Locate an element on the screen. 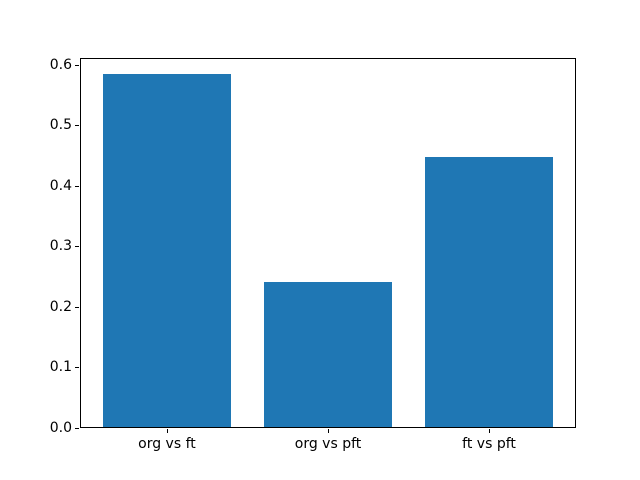 This screenshot has width=640, height=480. bar-ft-vs-pft is located at coordinates (489, 292).